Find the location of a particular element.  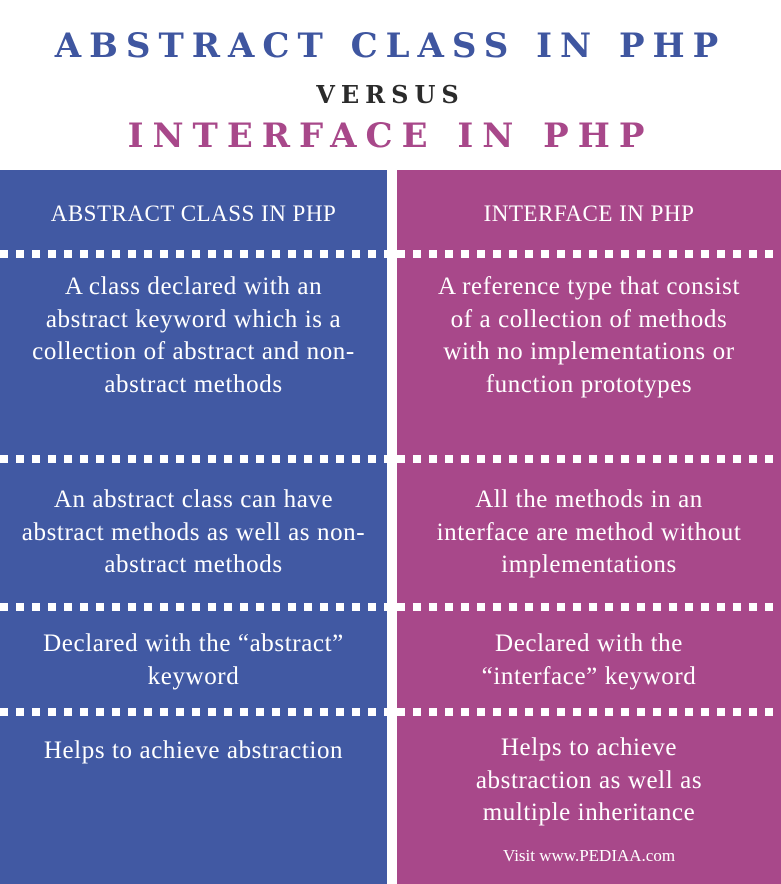

source-credit: Visit www.PEDIAA.com is located at coordinates (589, 855).